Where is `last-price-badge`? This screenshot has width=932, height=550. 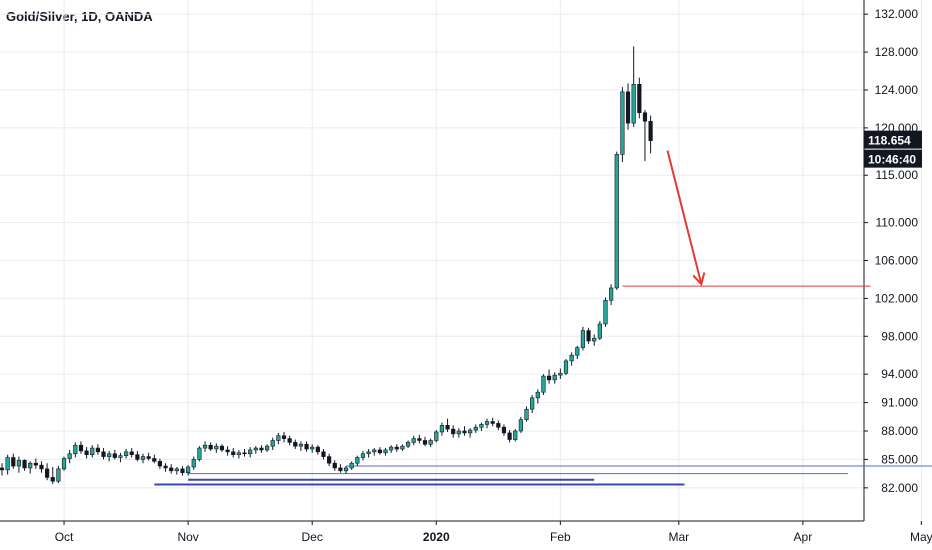
last-price-badge is located at coordinates (893, 139).